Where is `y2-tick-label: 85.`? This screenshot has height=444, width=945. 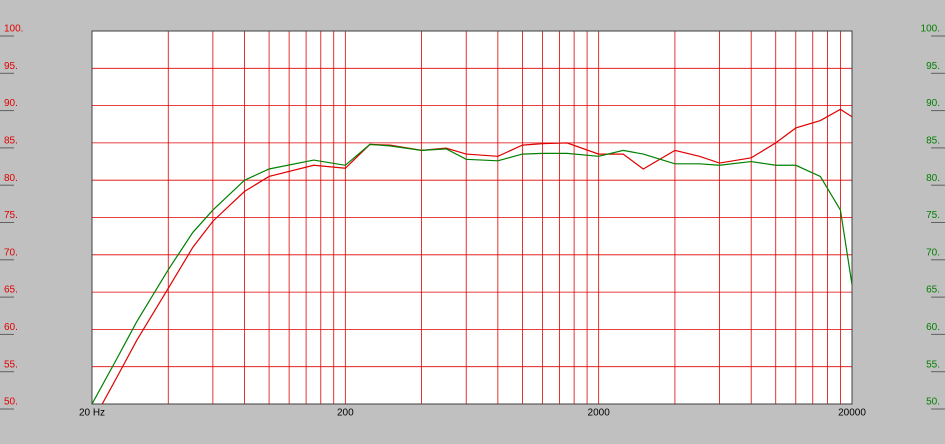 y2-tick-label: 85. is located at coordinates (933, 141).